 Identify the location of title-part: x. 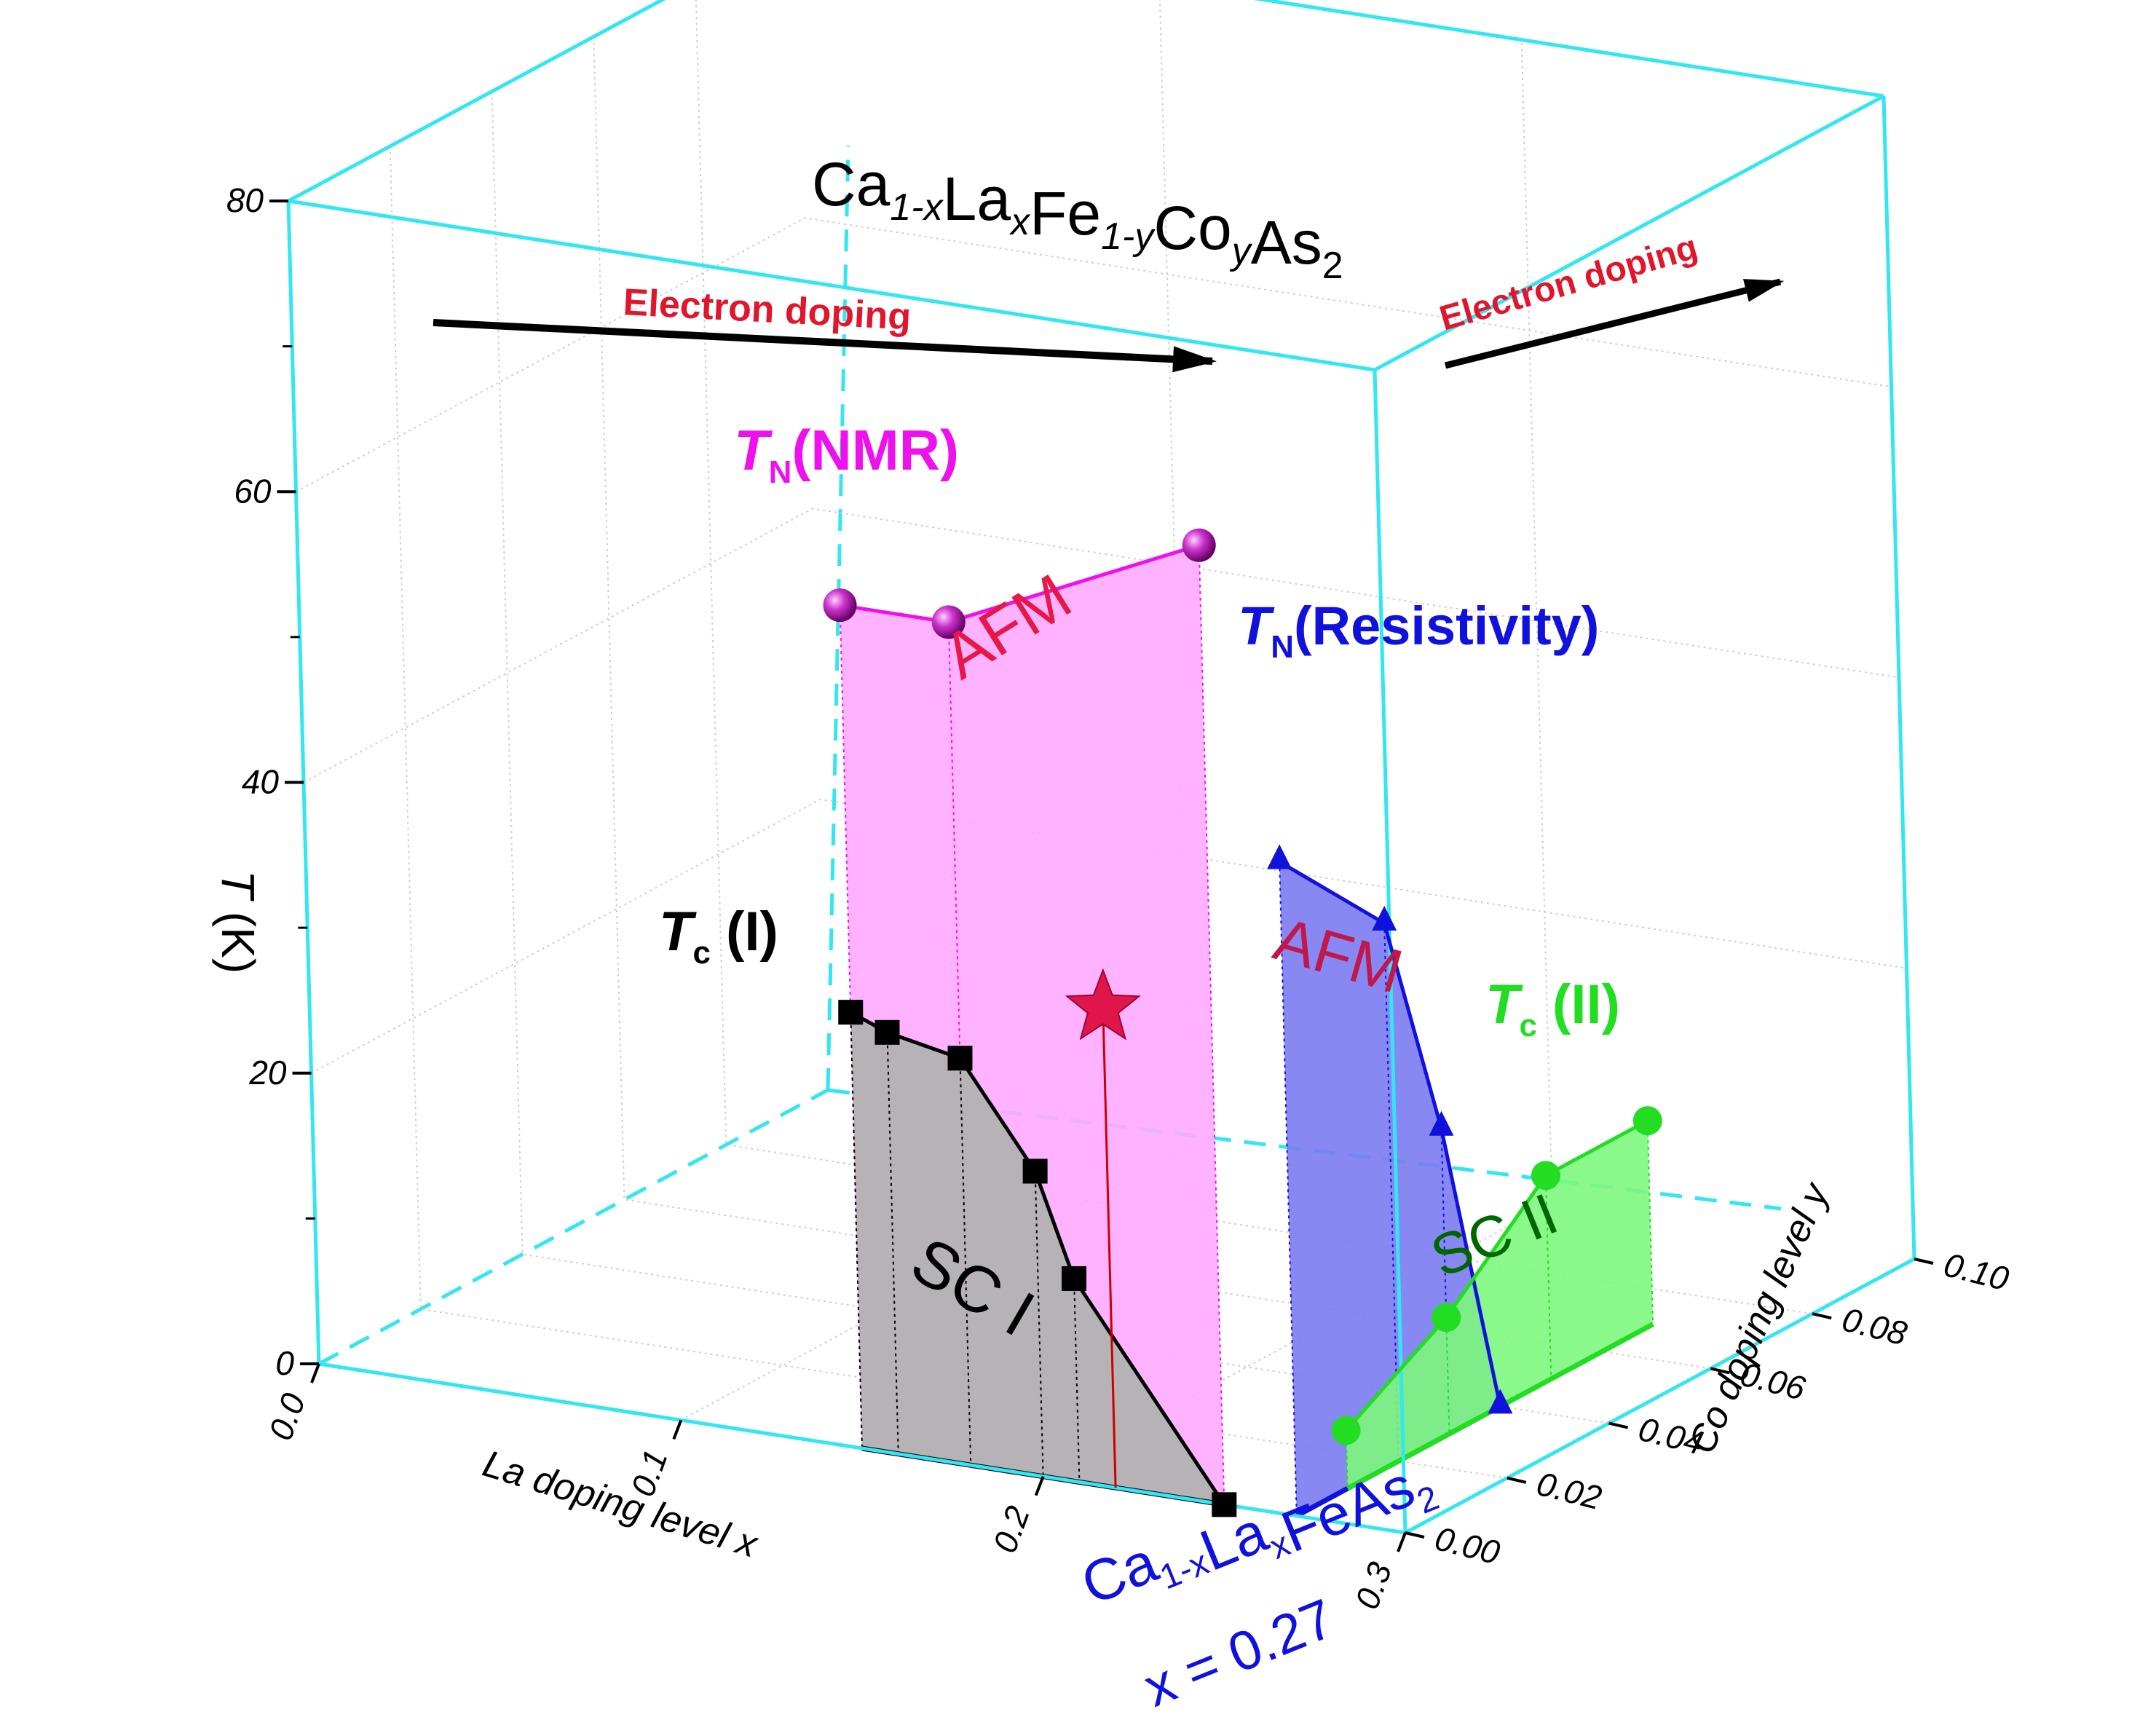
(1020, 222).